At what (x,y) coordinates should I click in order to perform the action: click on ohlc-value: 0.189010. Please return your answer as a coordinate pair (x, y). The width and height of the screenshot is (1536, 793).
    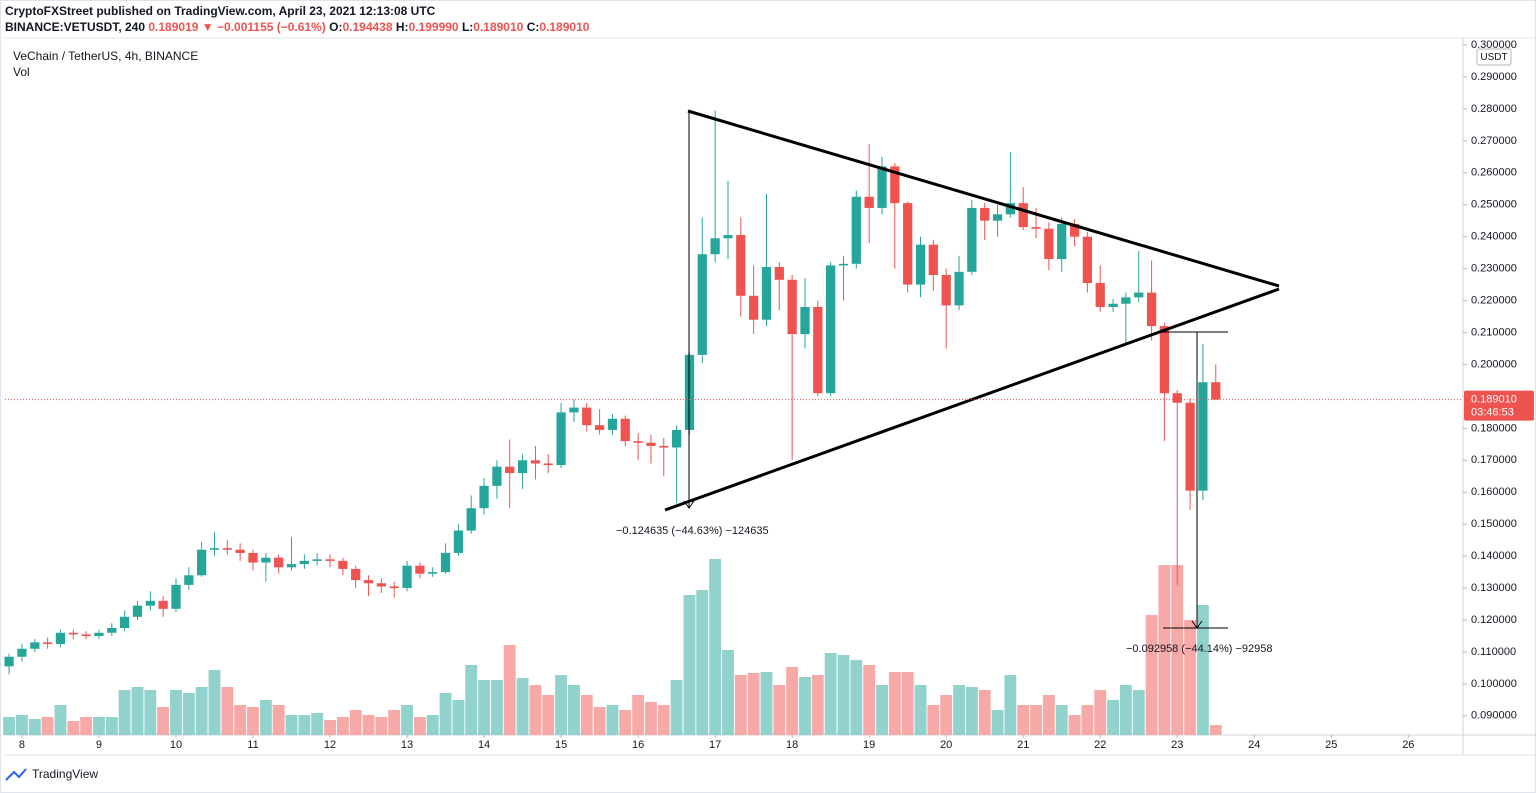
    Looking at the image, I should click on (498, 27).